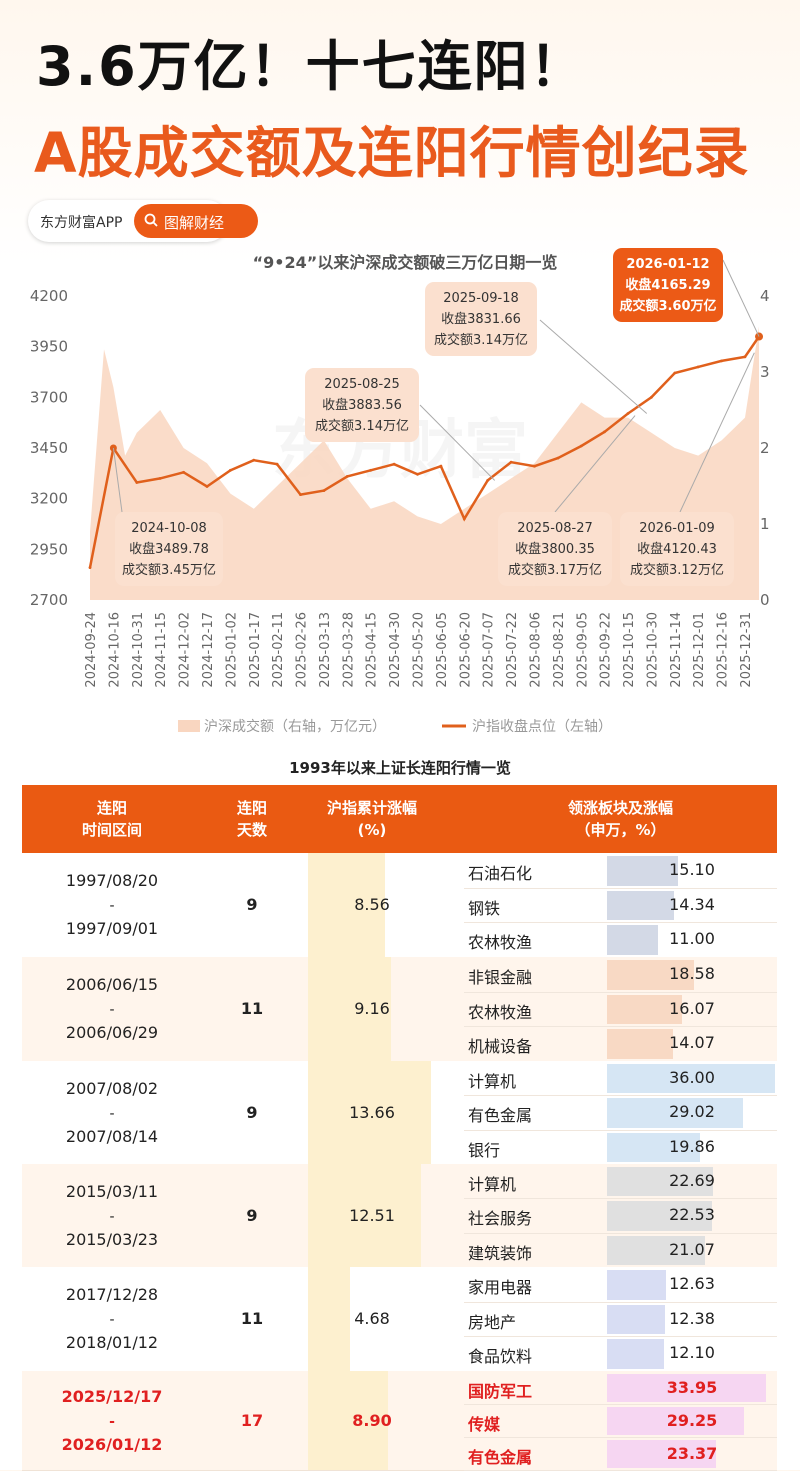 The image size is (800, 1471). I want to click on gain-cell: 4.68, so click(372, 1318).